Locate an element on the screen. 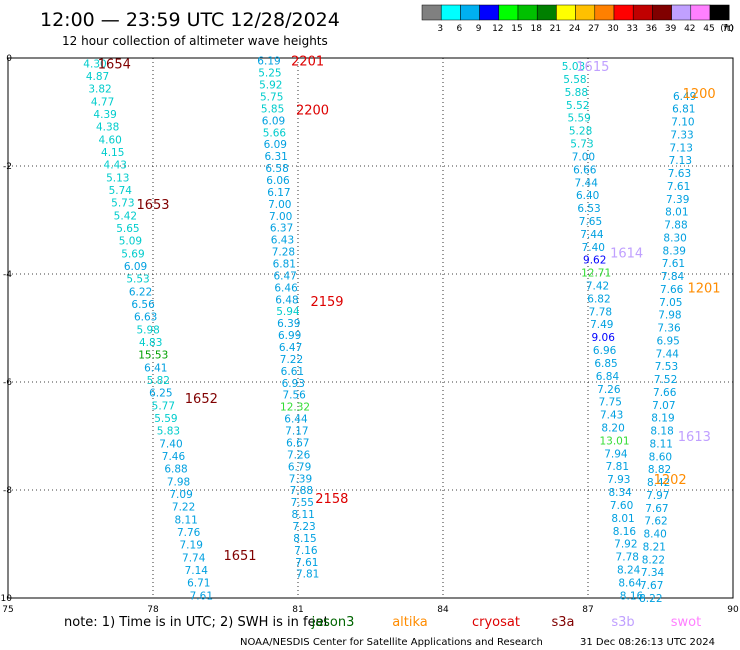 This screenshot has width=740, height=650. data-point-label: 7.65 is located at coordinates (590, 222).